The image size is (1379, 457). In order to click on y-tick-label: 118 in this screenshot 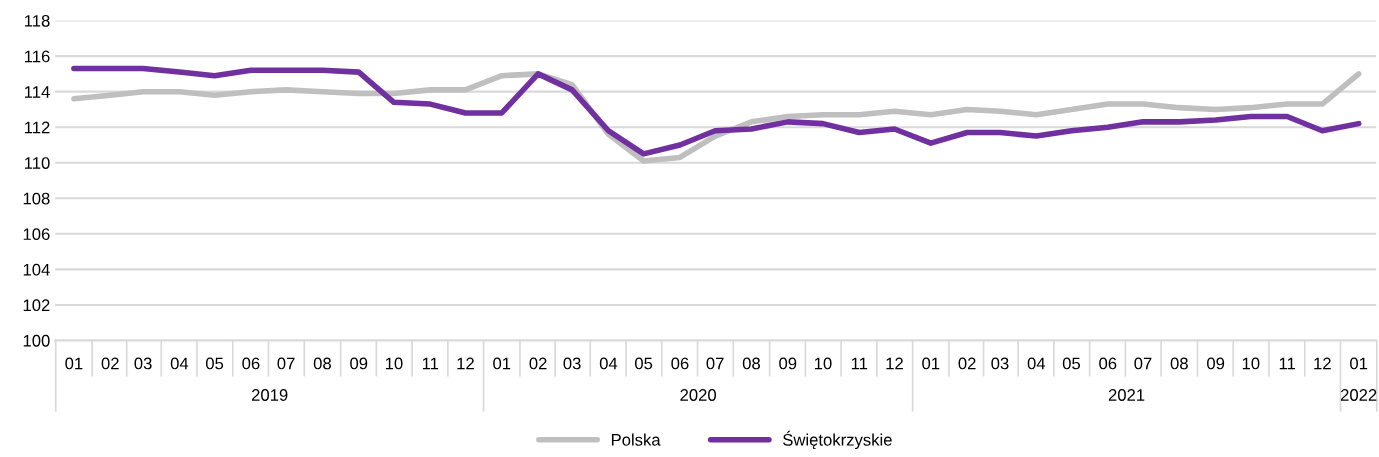, I will do `click(37, 20)`.